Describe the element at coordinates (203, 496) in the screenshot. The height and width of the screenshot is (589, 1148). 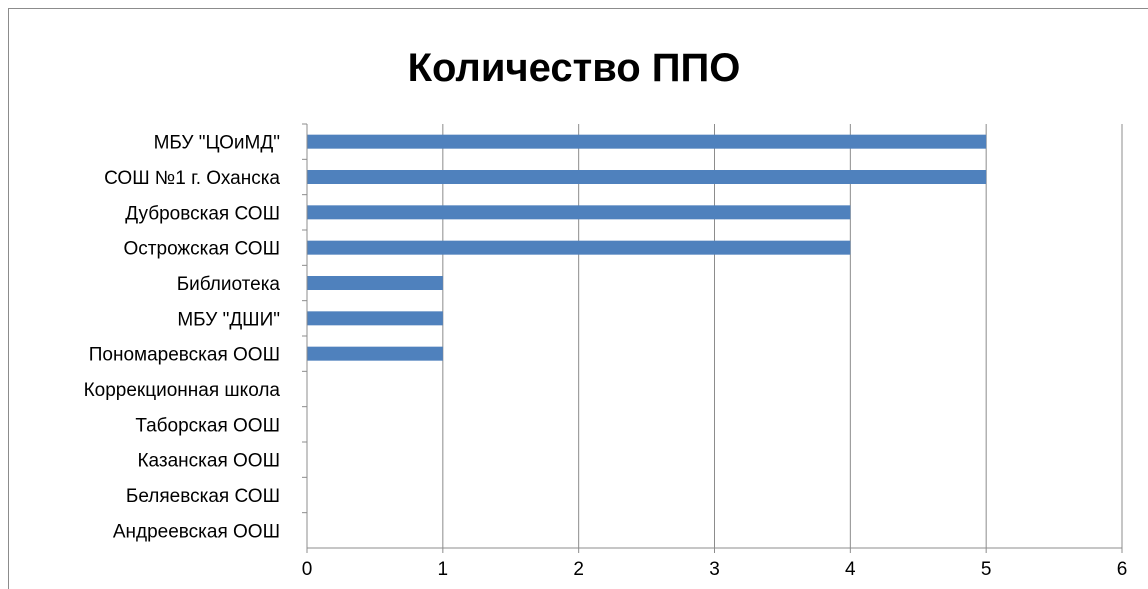
I see `y-tick-label: Беляевская СОШ` at that location.